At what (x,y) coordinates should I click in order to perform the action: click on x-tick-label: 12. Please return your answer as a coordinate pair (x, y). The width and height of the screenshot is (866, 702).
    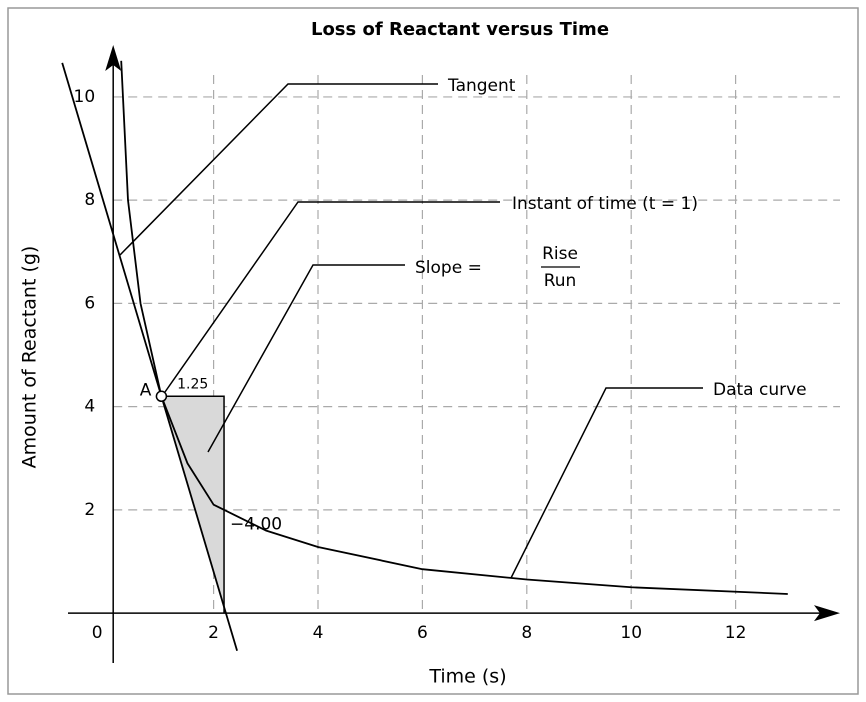
    Looking at the image, I should click on (736, 633).